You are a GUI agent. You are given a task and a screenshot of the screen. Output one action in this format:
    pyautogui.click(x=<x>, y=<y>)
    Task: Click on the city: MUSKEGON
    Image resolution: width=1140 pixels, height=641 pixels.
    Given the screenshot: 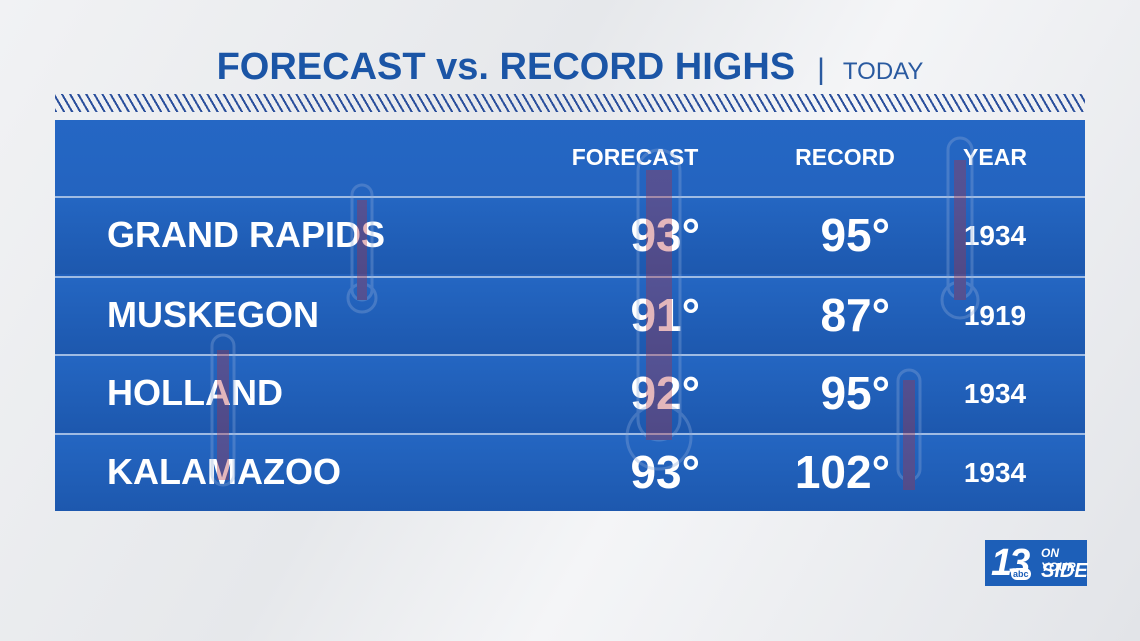 What is the action you would take?
    pyautogui.click(x=213, y=314)
    